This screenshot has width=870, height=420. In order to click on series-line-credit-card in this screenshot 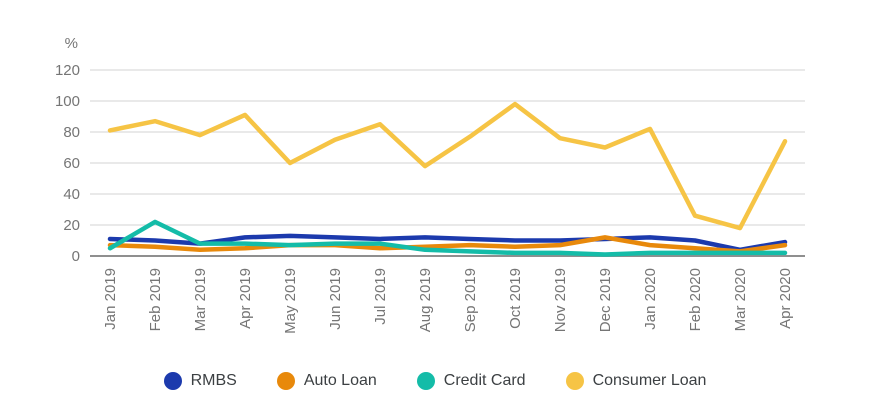, I will do `click(447, 238)`.